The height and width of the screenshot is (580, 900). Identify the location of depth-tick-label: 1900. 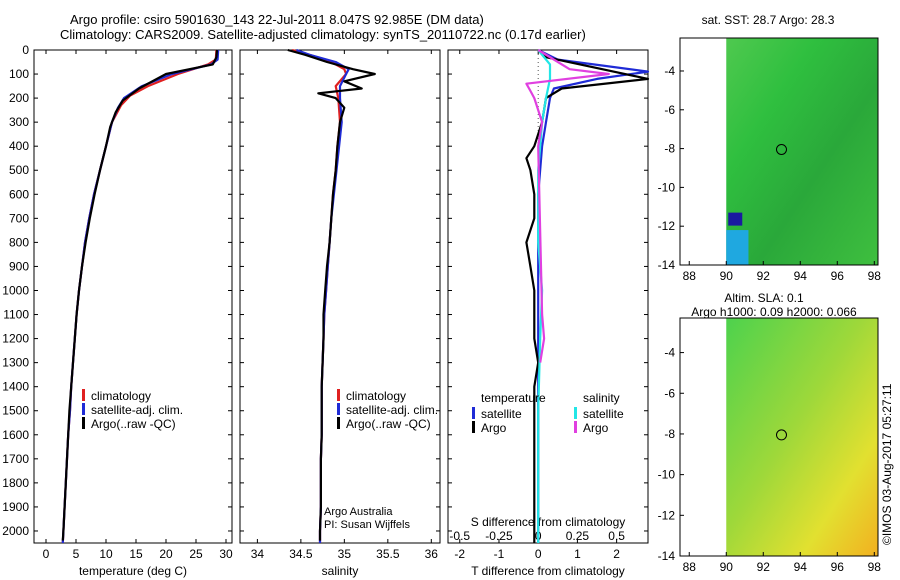
(15, 507).